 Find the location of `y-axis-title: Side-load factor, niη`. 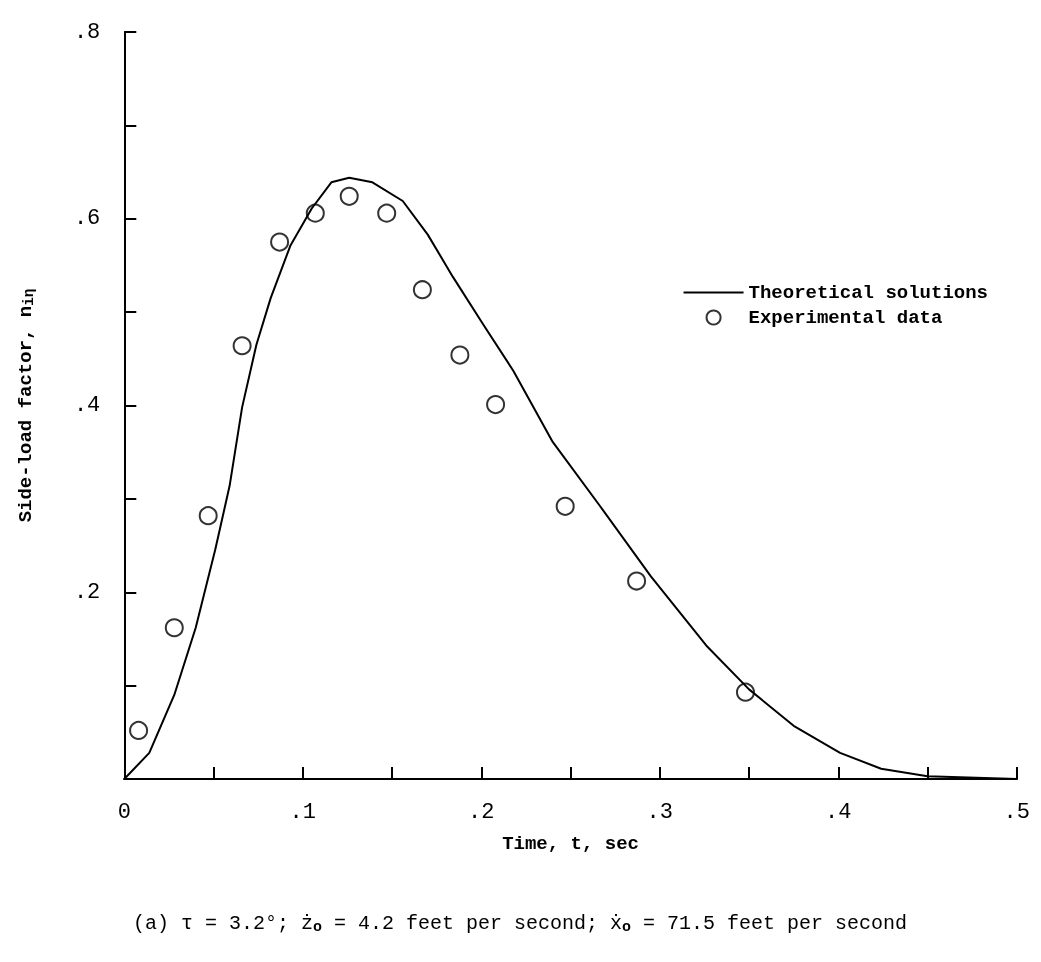

y-axis-title: Side-load factor, niη is located at coordinates (26, 405).